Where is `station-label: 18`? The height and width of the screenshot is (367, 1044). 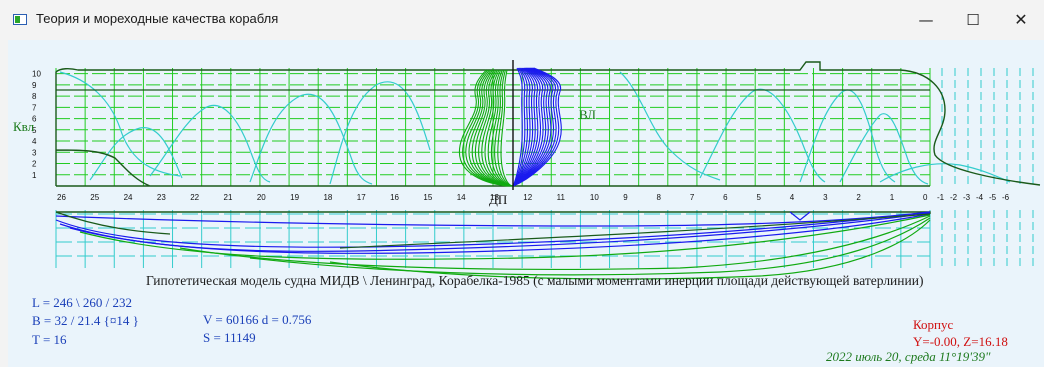
station-label: 18 is located at coordinates (327, 197).